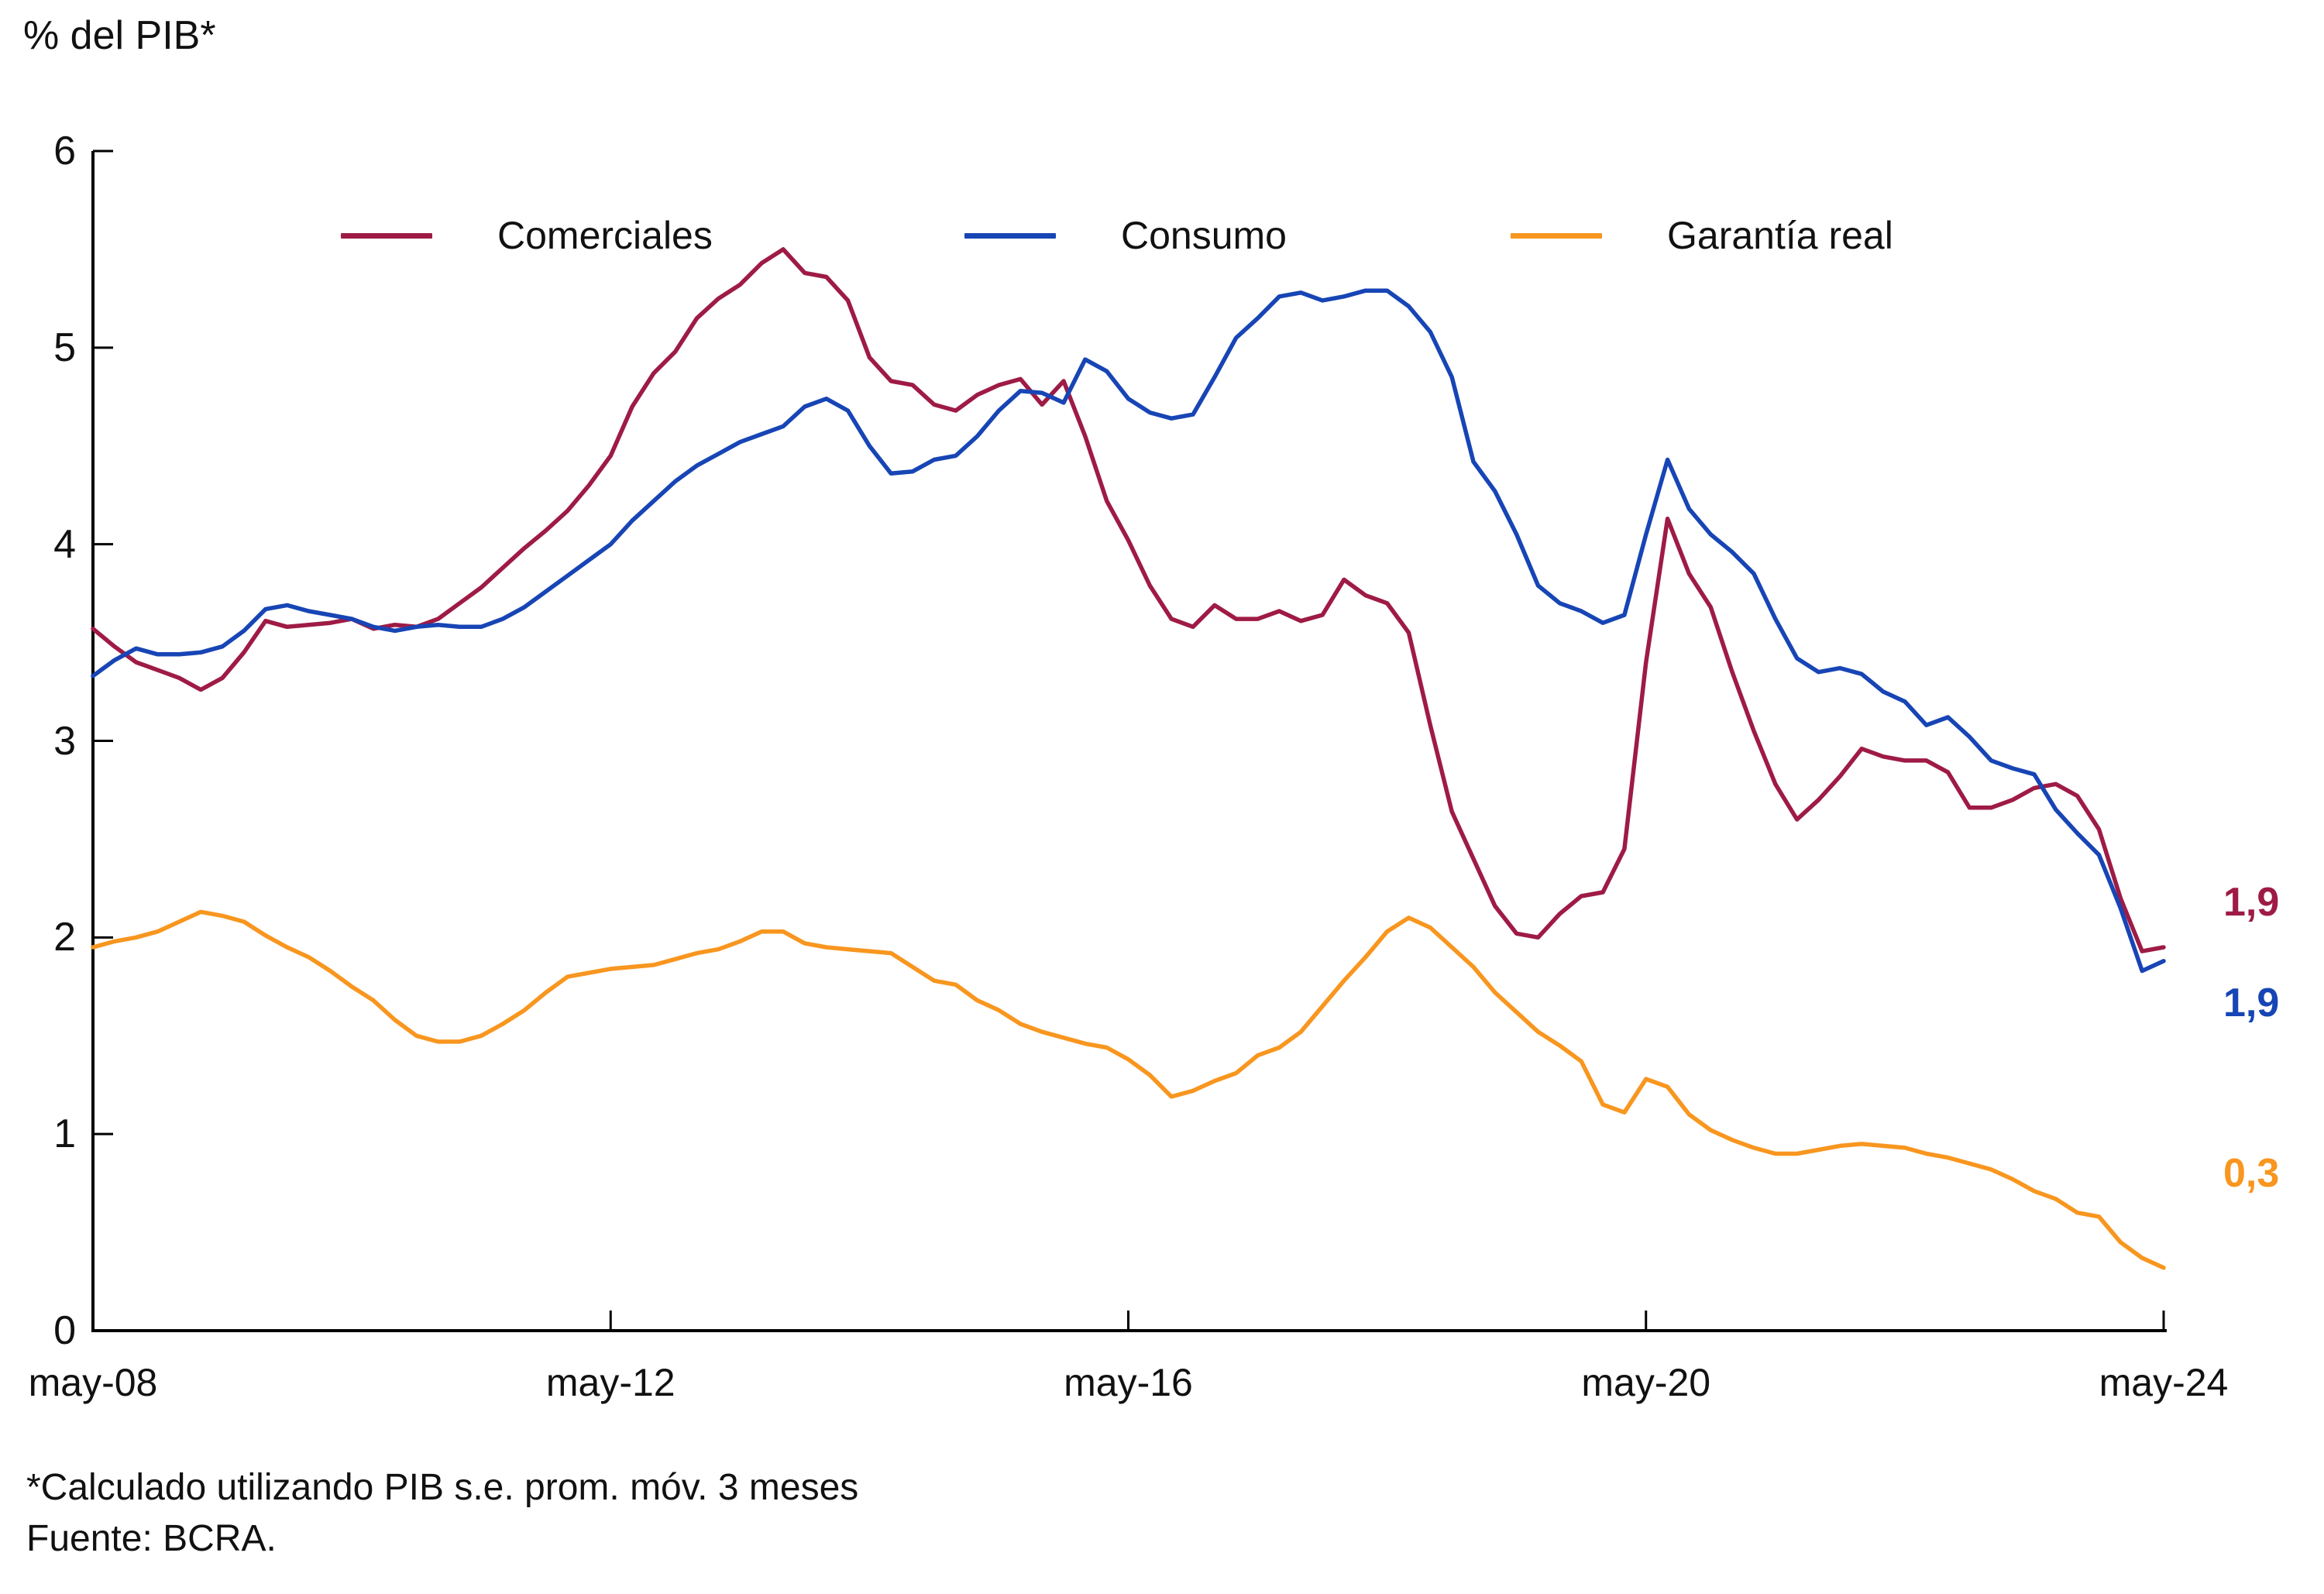 This screenshot has width=2324, height=1594. I want to click on footnote-source: Fuente: BCRA., so click(151, 1538).